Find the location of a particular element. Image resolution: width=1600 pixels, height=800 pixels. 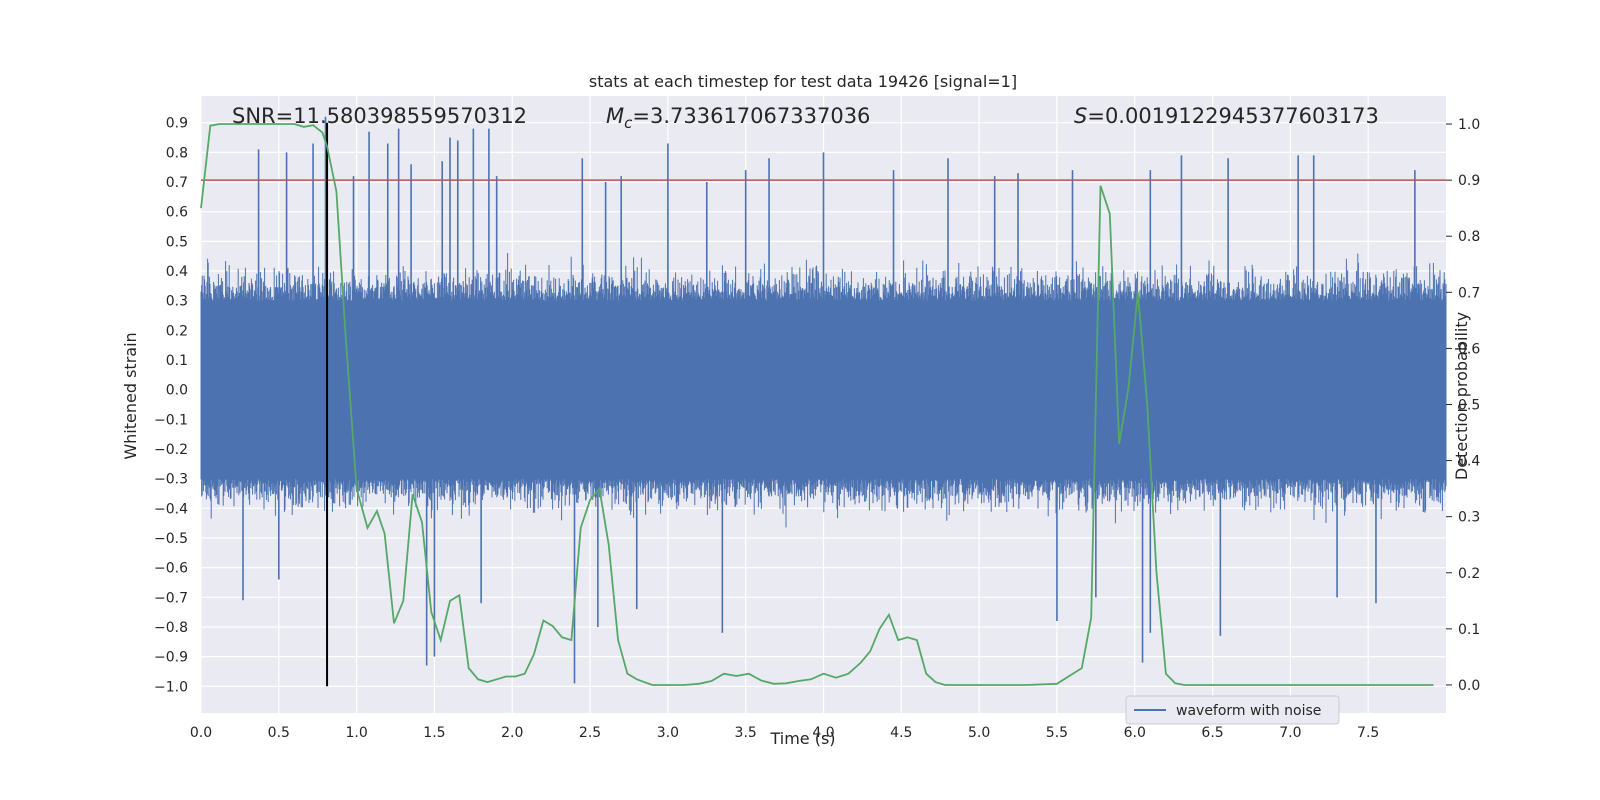

x-tick-label: 5.5 is located at coordinates (1057, 733).